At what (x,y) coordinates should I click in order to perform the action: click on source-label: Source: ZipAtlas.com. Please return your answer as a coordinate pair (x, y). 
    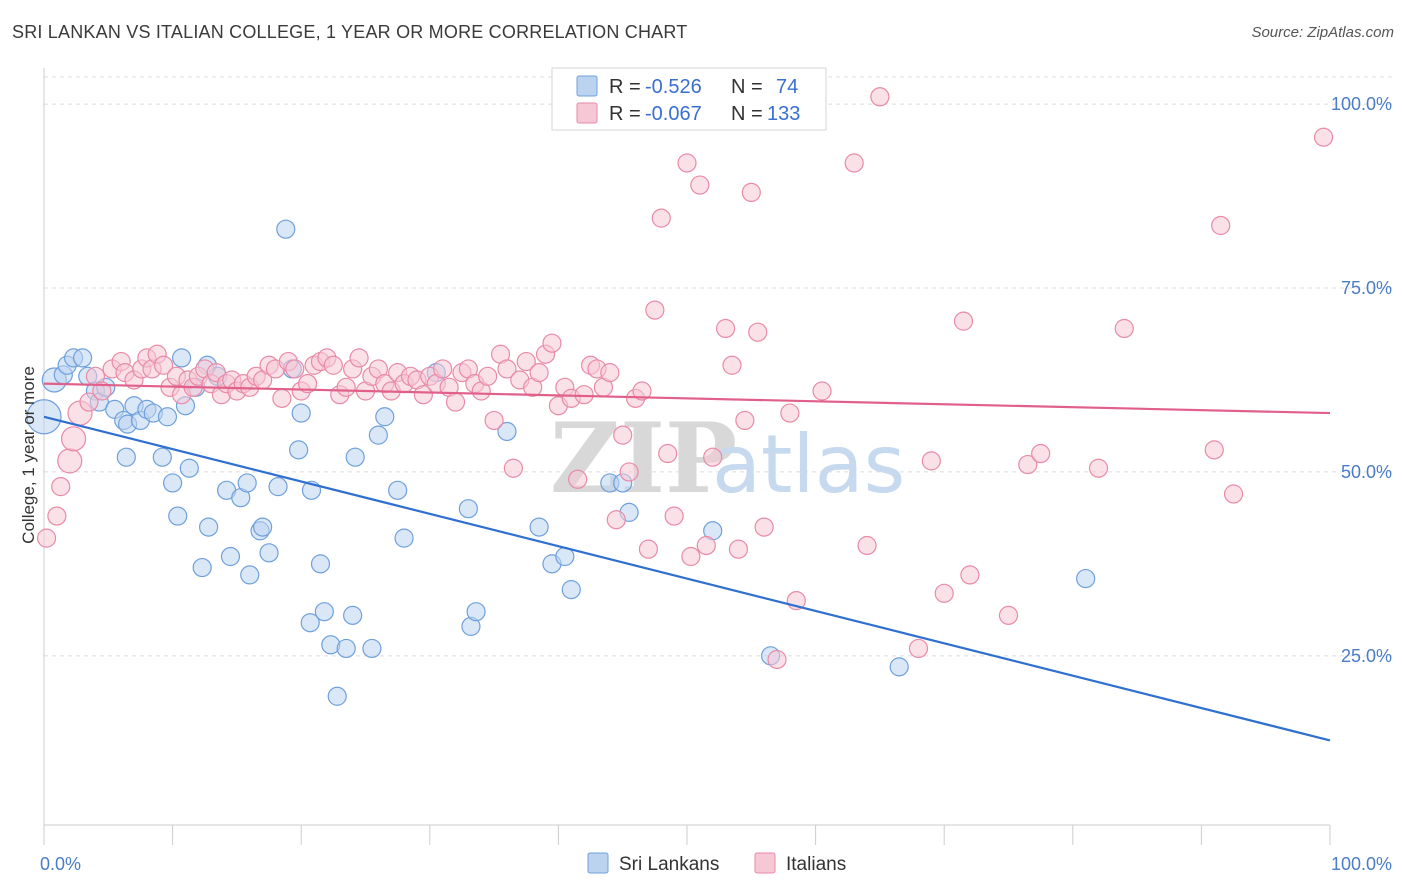
    Looking at the image, I should click on (1322, 32).